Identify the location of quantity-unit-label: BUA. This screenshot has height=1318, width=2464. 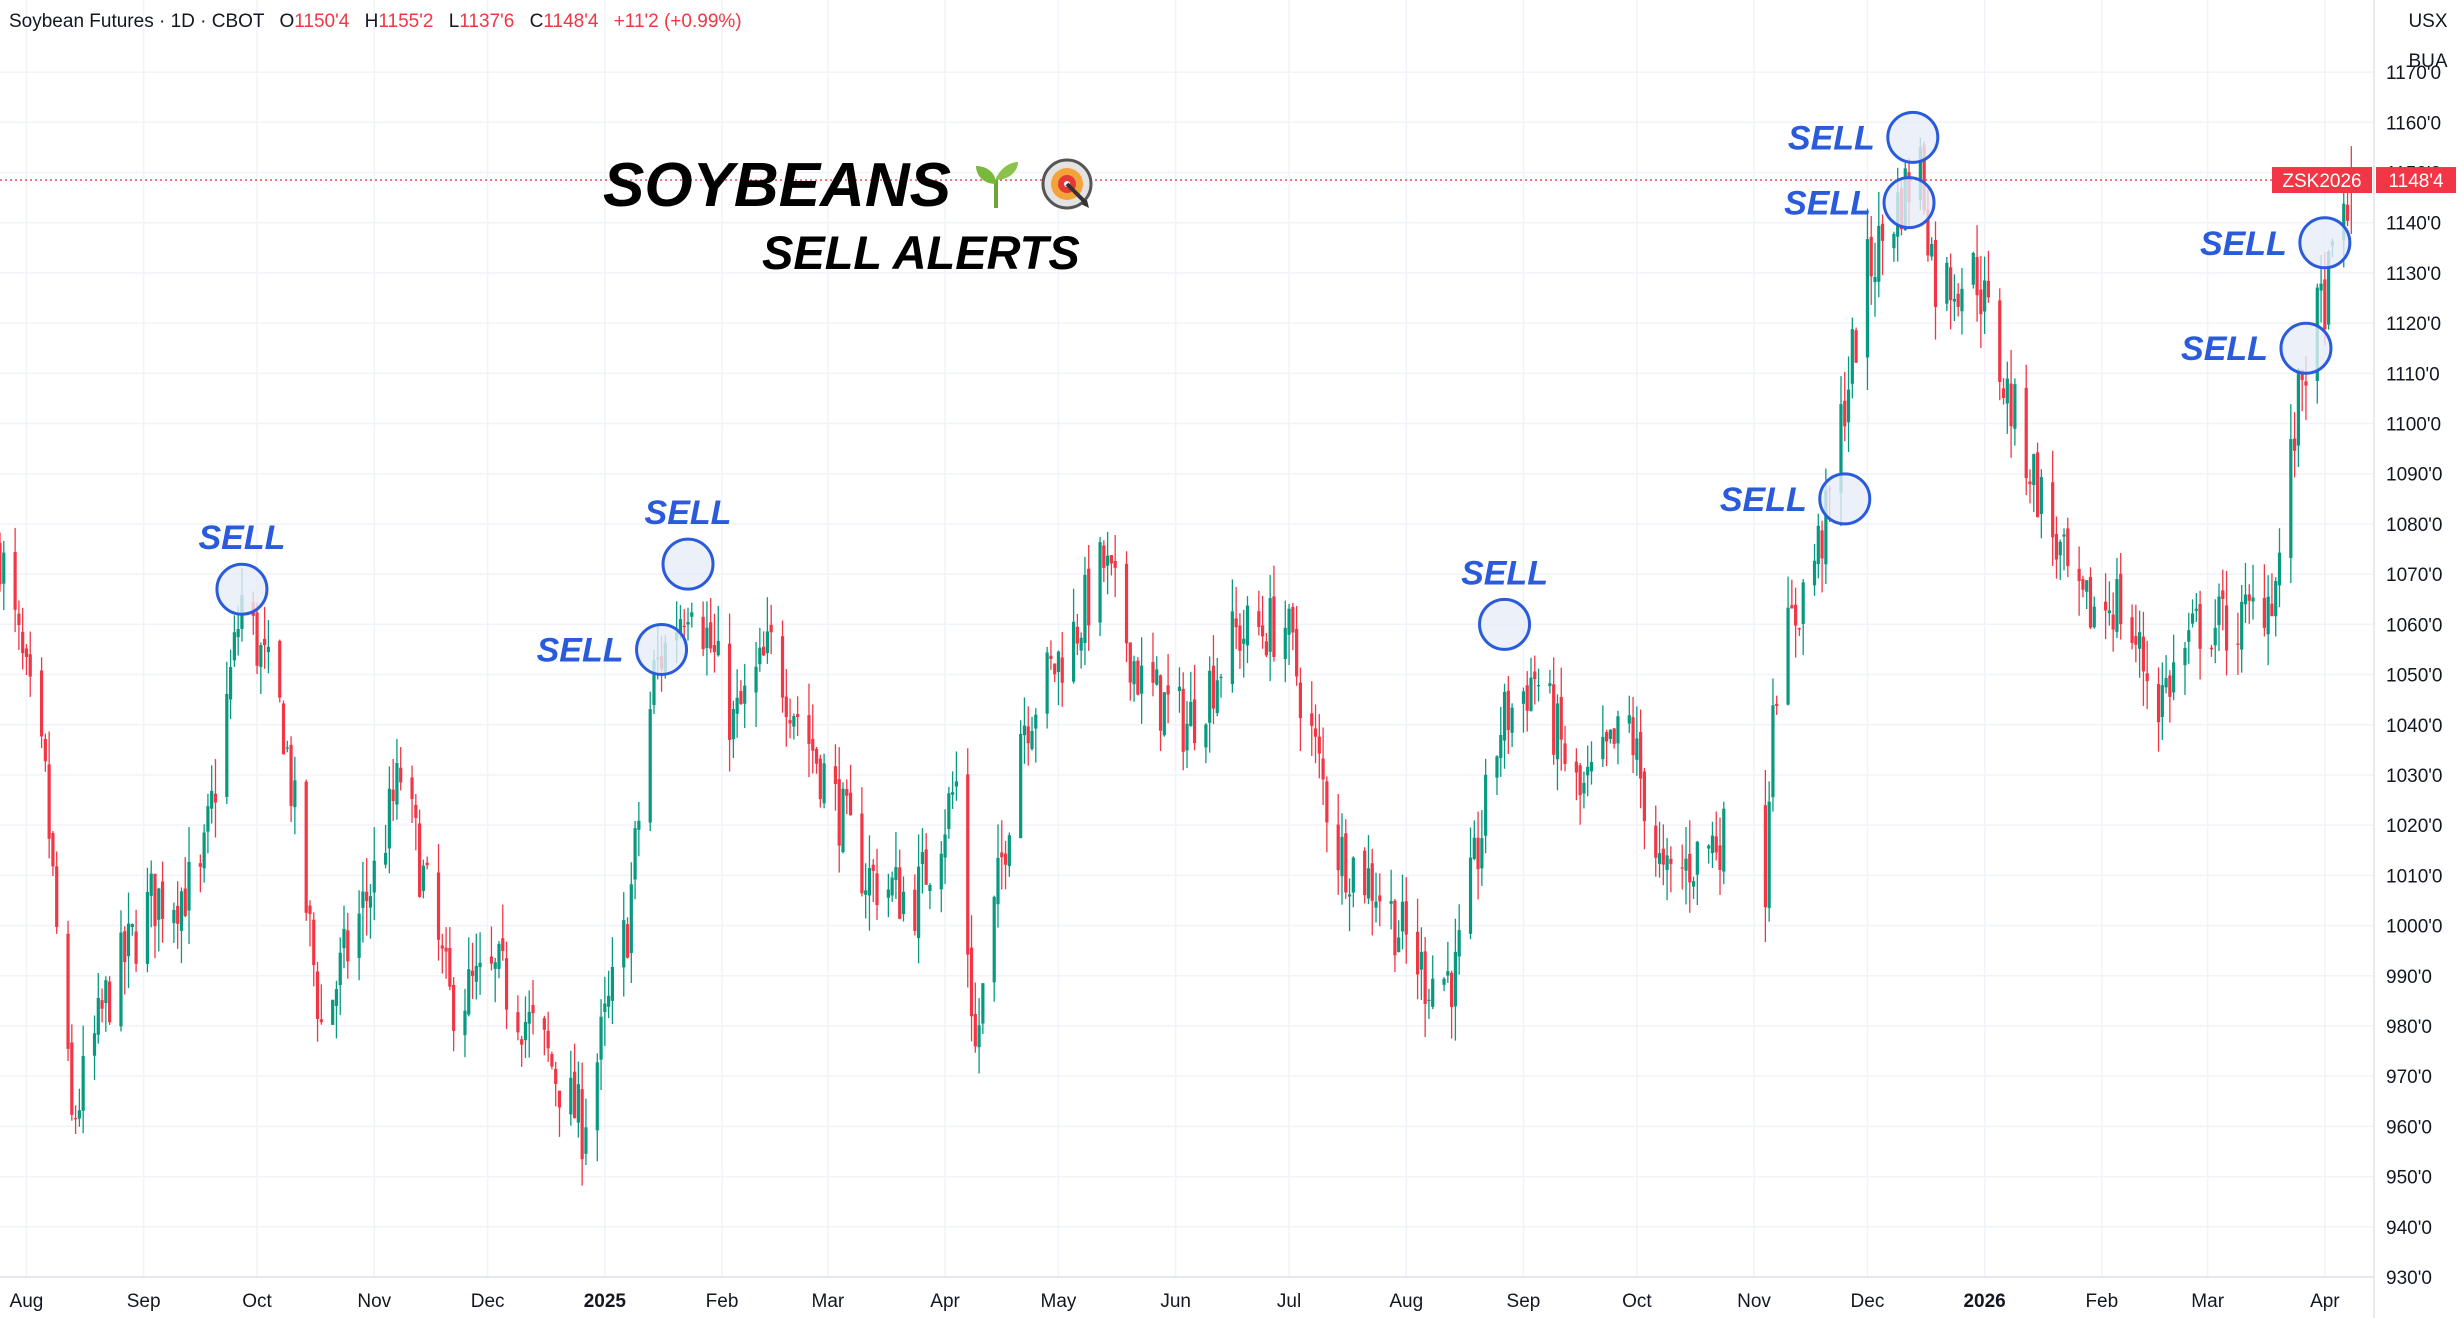
(2428, 61).